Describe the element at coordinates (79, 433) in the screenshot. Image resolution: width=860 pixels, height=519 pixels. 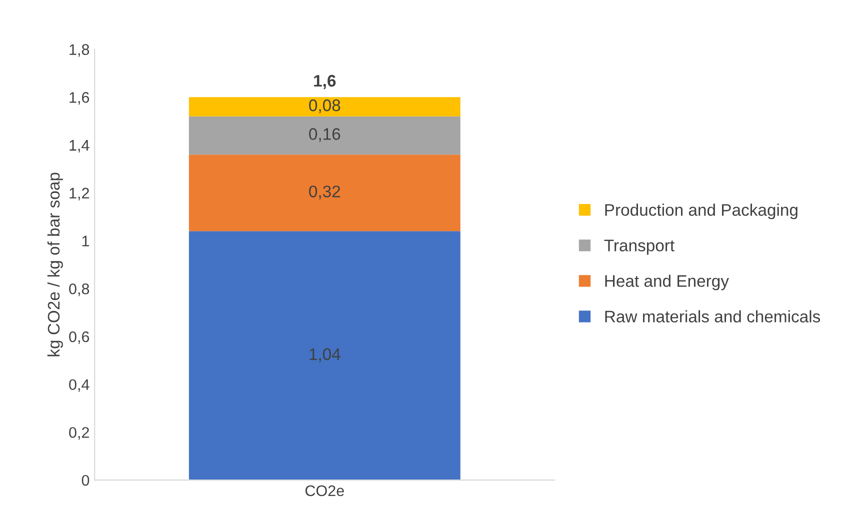
I see `y-tick-label: 0,2` at that location.